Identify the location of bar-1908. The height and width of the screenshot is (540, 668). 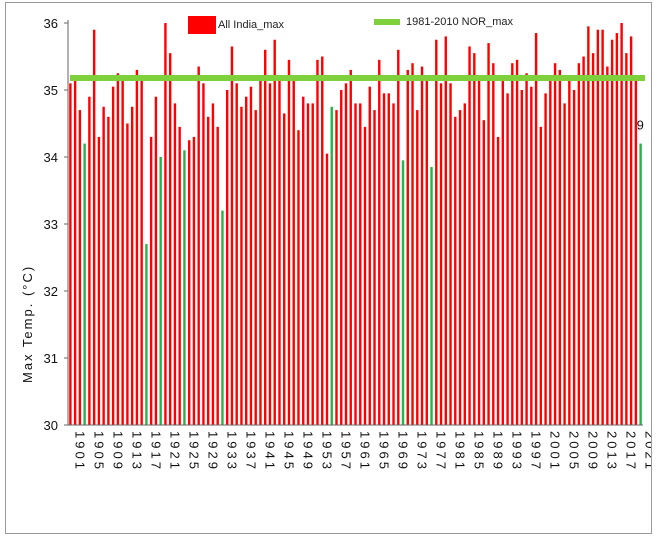
(103, 265).